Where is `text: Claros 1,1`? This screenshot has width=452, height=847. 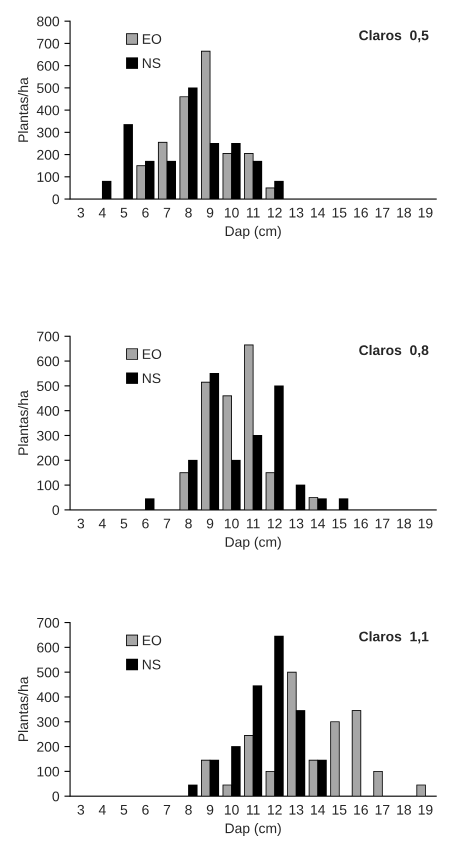
text: Claros 1,1 is located at coordinates (393, 637).